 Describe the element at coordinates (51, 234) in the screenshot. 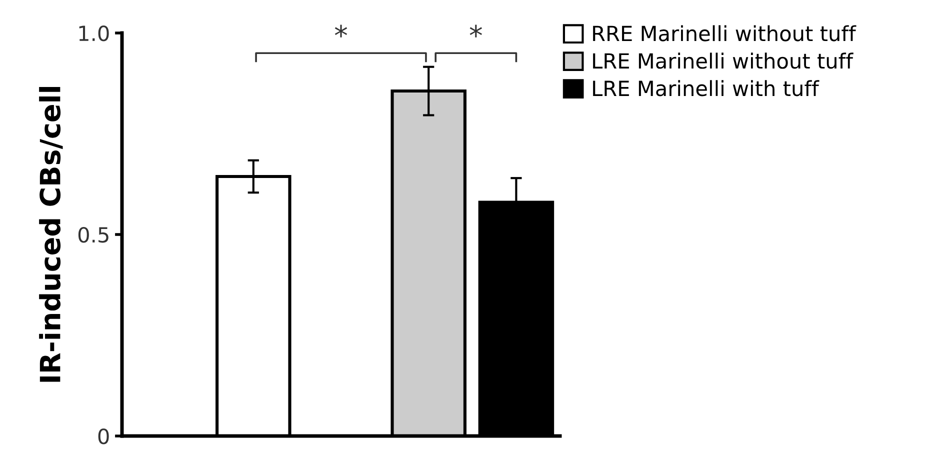

I see `y-axis-title: IR-induced CBs/cell` at that location.